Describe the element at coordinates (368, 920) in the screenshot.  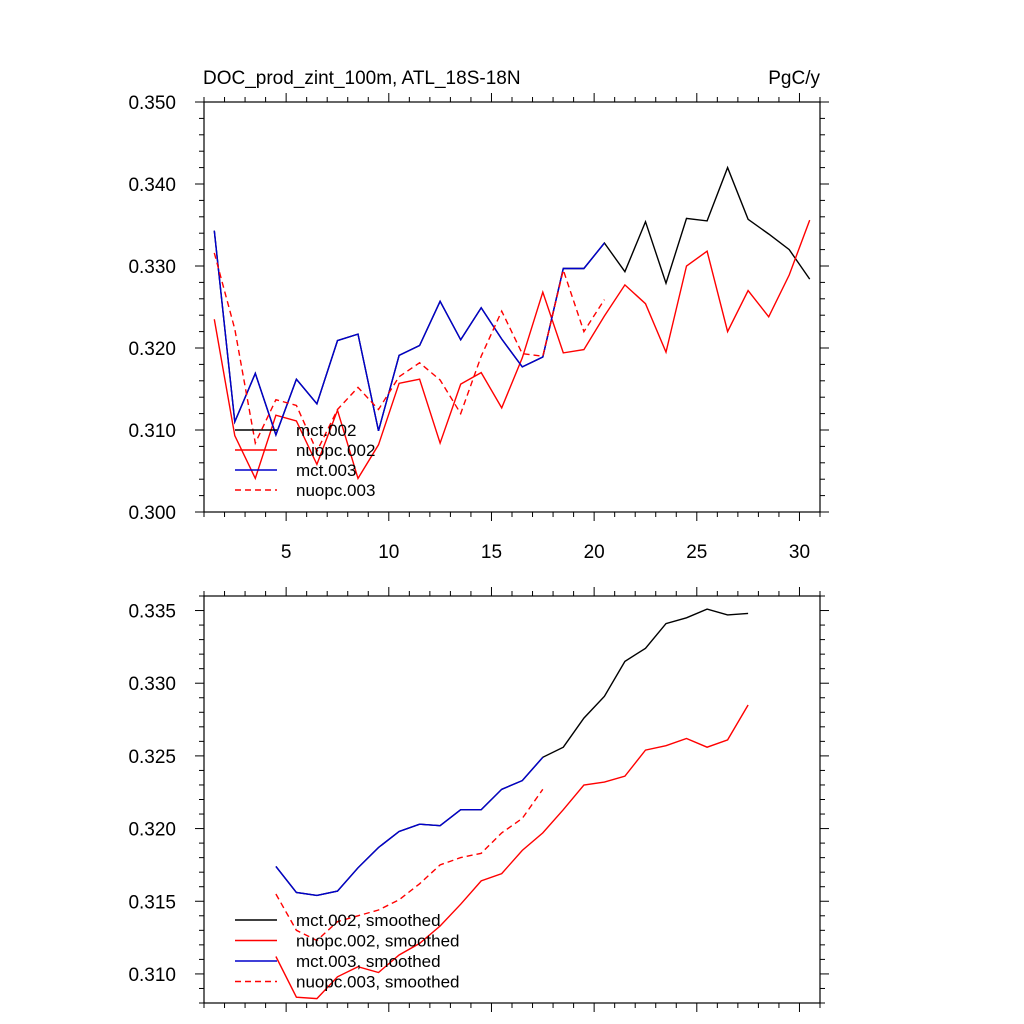
I see `legend-label: mct.002, smoothed` at that location.